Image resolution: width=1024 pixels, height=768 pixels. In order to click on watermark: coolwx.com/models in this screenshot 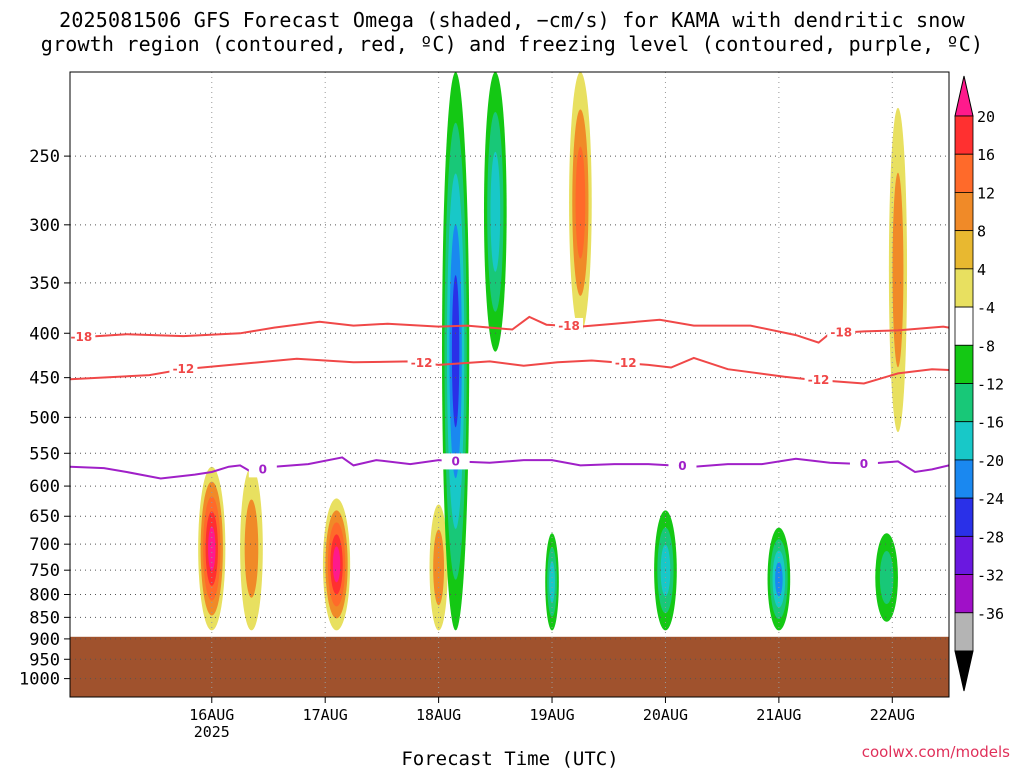, I will do `click(935, 752)`.